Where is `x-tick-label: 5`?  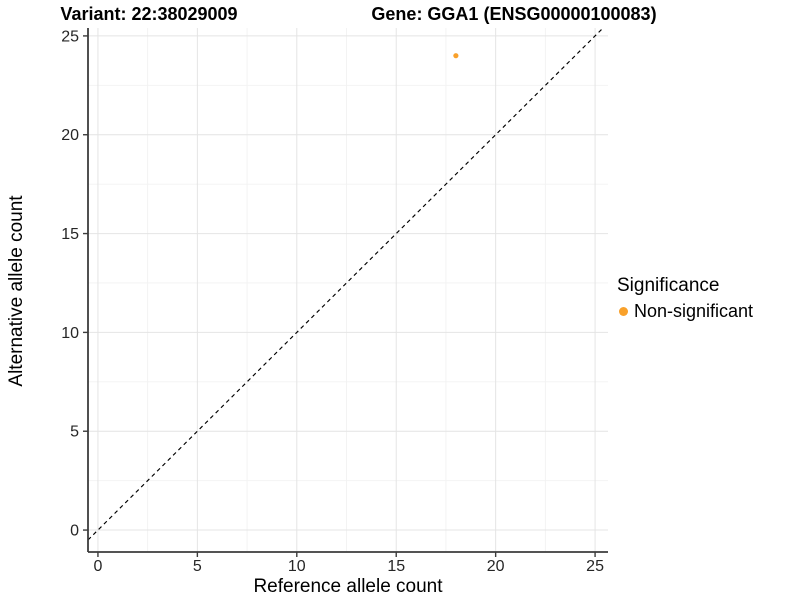
x-tick-label: 5 is located at coordinates (197, 566).